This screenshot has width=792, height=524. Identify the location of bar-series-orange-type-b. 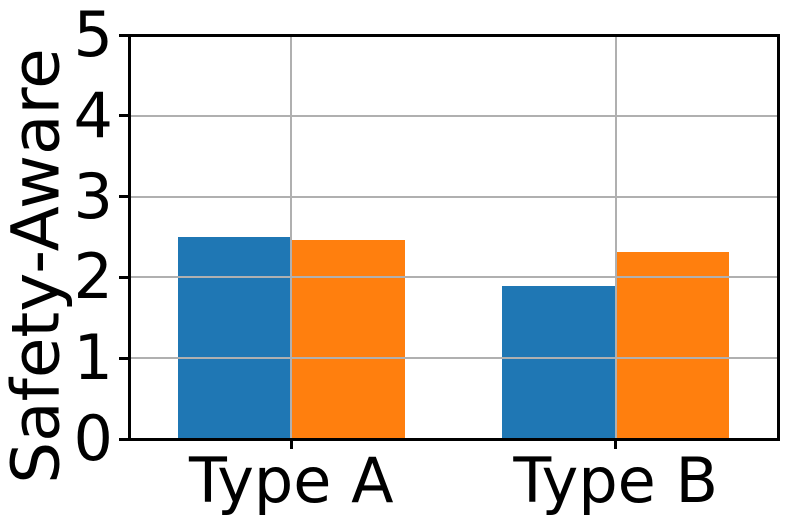
(672, 345).